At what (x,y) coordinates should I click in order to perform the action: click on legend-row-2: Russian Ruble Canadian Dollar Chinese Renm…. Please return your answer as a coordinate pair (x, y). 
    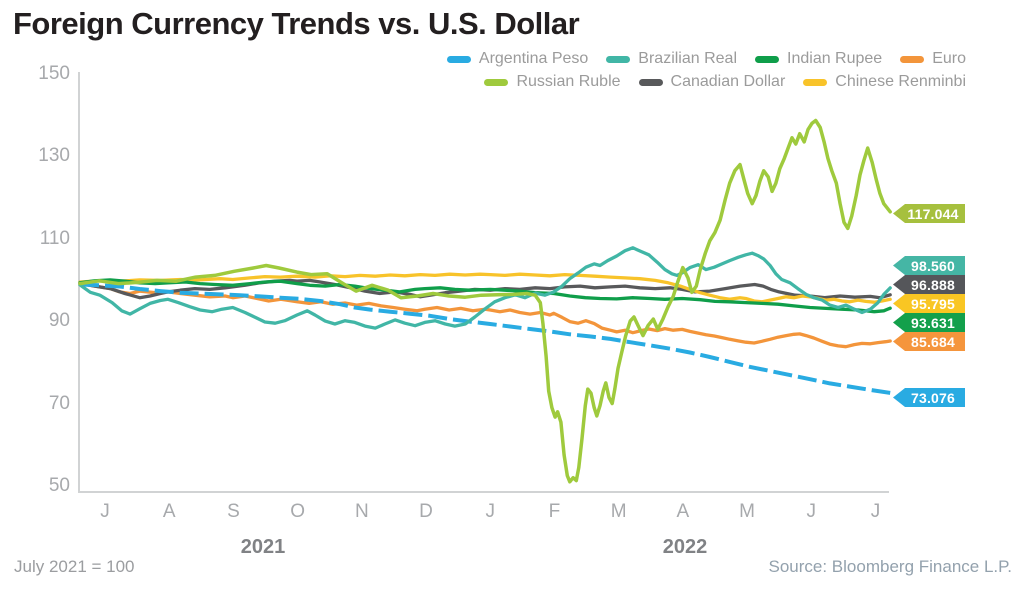
    Looking at the image, I should click on (725, 82).